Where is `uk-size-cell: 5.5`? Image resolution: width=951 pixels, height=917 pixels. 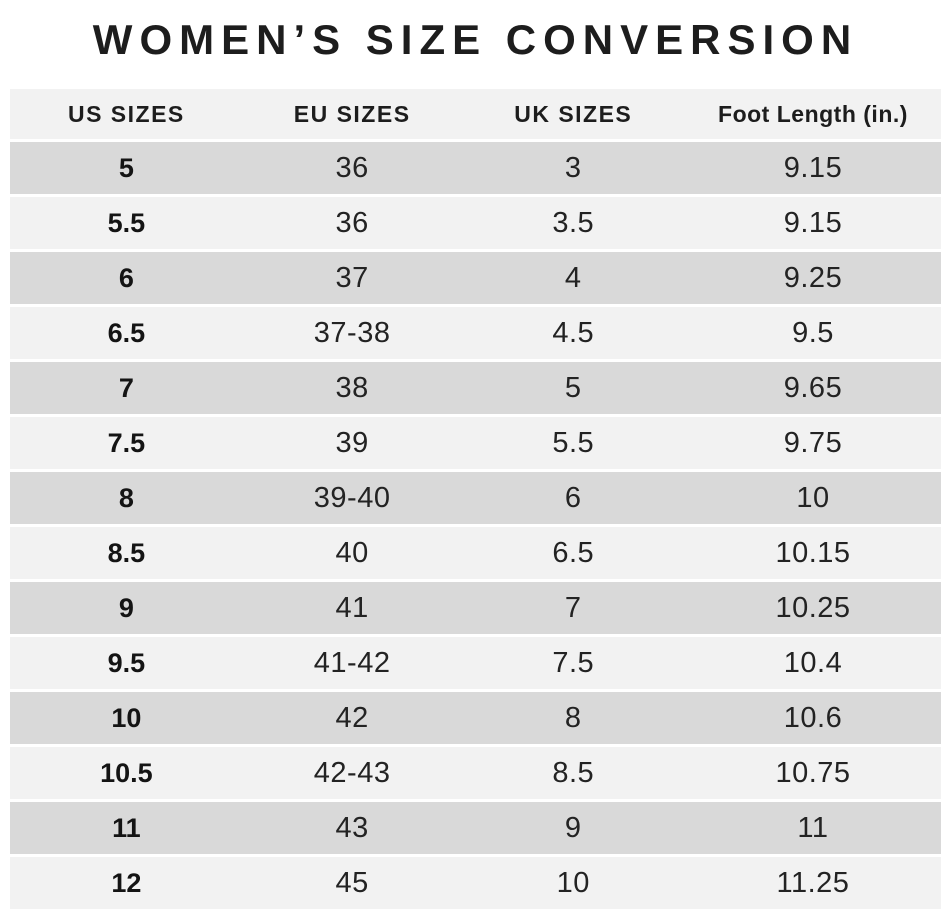
uk-size-cell: 5.5 is located at coordinates (573, 442).